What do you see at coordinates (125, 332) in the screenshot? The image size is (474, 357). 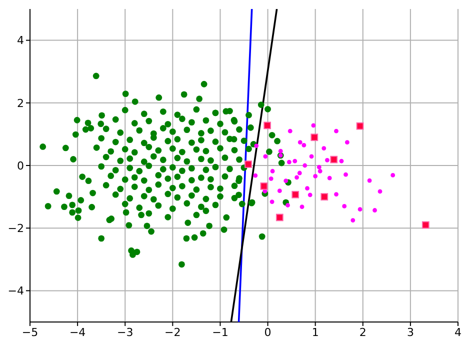 I see `x-tick-label: −3` at bounding box center [125, 332].